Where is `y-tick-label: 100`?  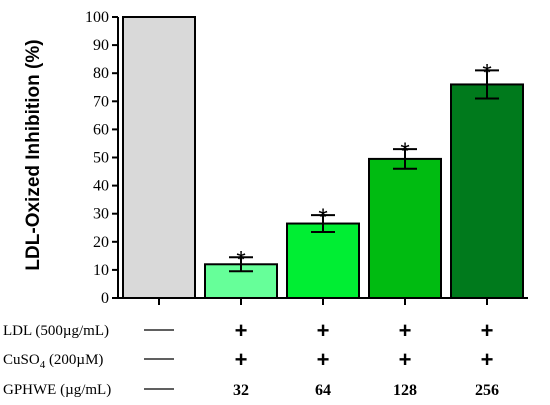
y-tick-label: 100 is located at coordinates (97, 17).